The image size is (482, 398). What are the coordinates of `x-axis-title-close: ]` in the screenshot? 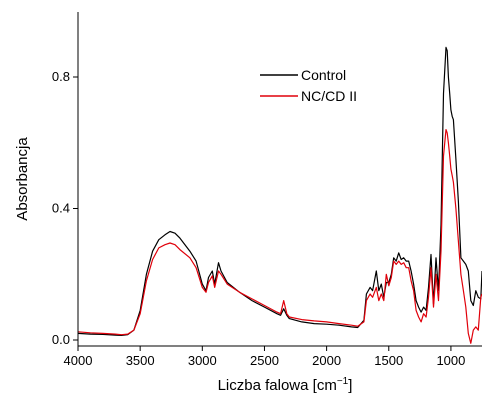 It's located at (350, 385).